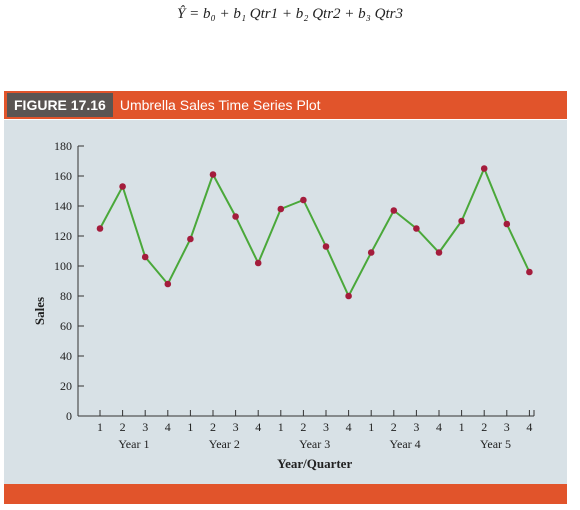  What do you see at coordinates (39, 311) in the screenshot?
I see `y-axis-title: Sales` at bounding box center [39, 311].